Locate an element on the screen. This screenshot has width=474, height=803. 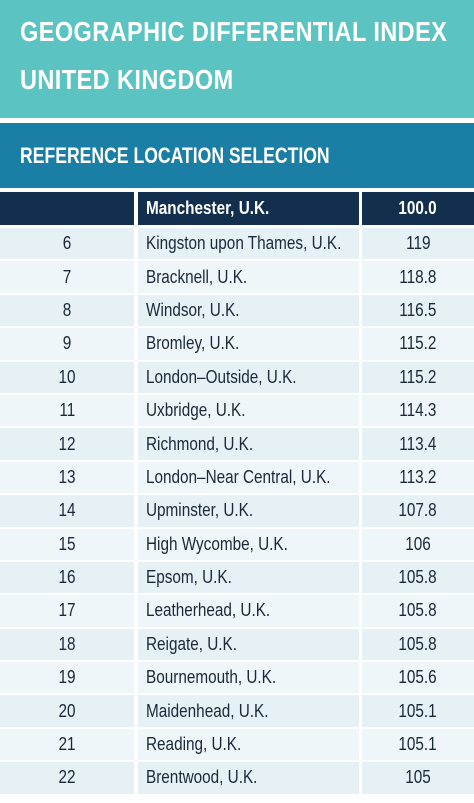
row-rank: 19 is located at coordinates (67, 677).